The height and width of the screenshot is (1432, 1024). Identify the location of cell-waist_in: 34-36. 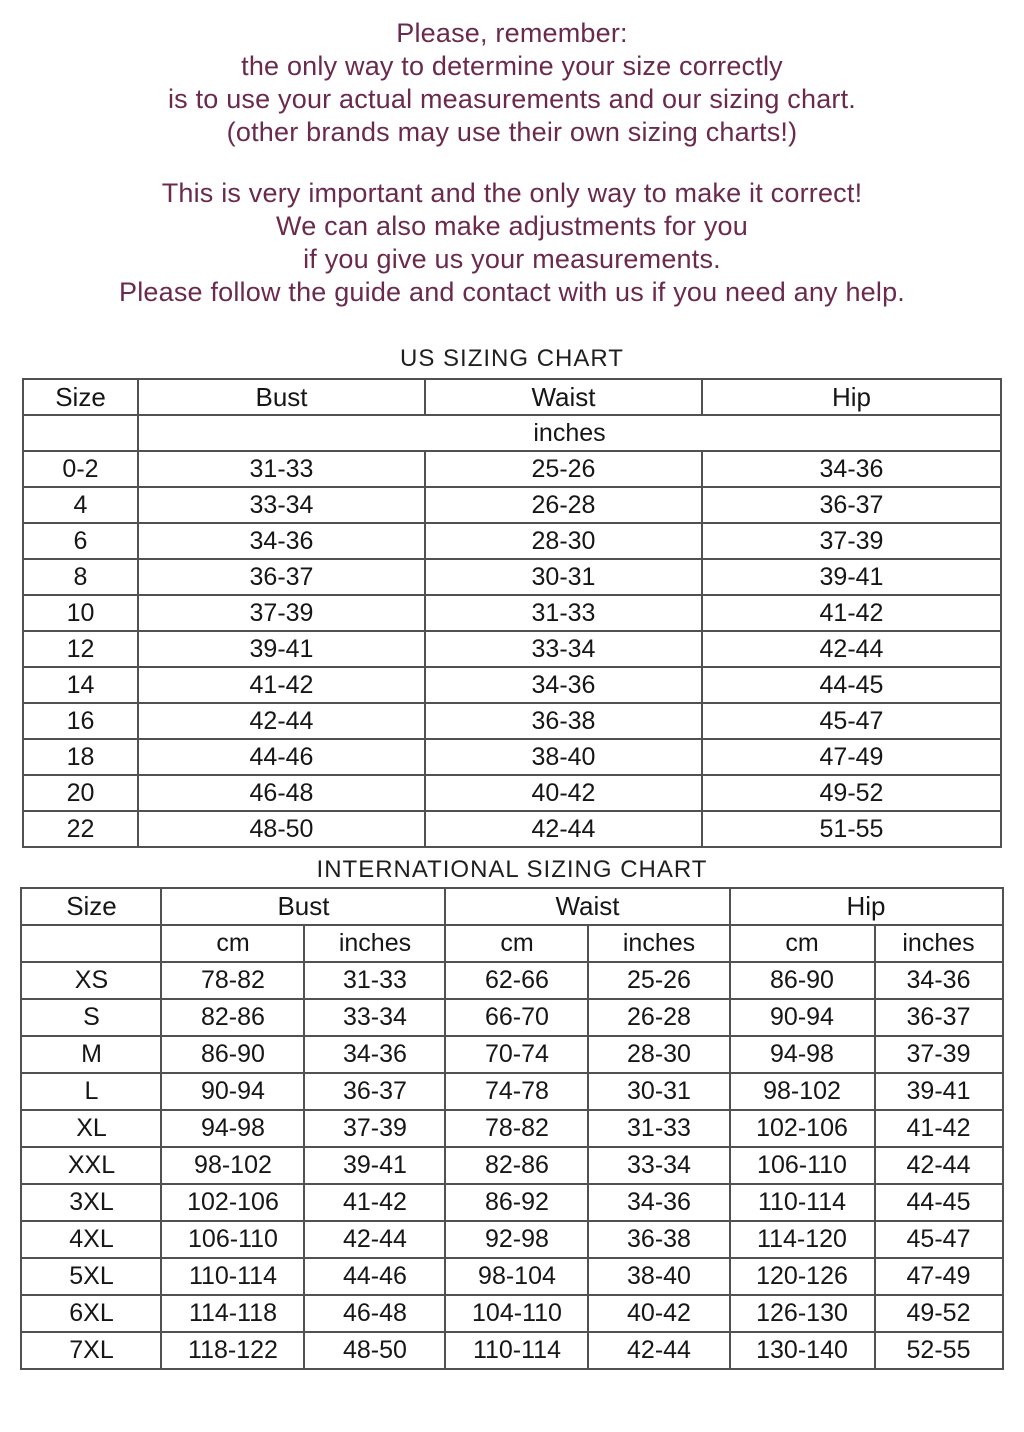
(659, 1202).